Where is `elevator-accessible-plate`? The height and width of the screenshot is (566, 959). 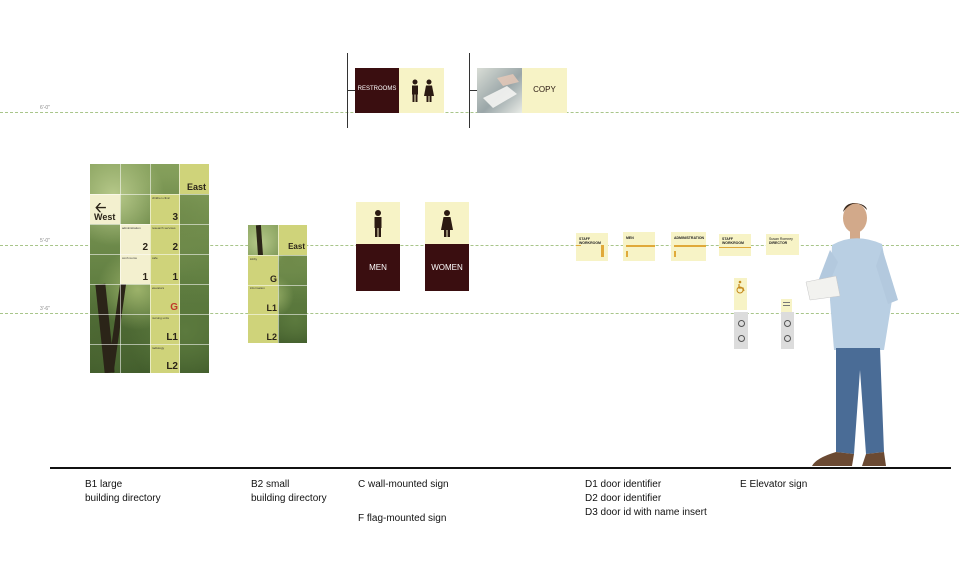 elevator-accessible-plate is located at coordinates (740, 294).